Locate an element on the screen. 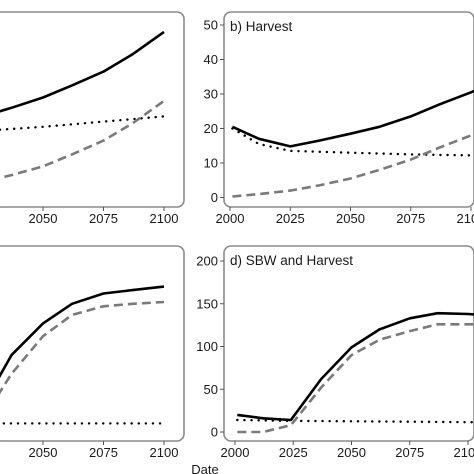  y-tick-label: 20 is located at coordinates (211, 128).